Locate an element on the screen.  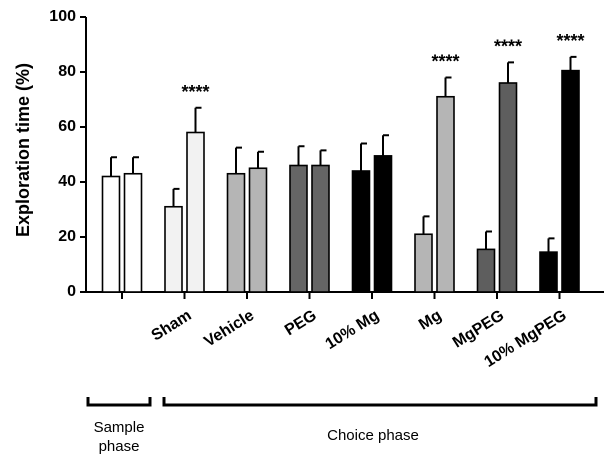
sample-phase-label: Sample phase is located at coordinates (119, 437).